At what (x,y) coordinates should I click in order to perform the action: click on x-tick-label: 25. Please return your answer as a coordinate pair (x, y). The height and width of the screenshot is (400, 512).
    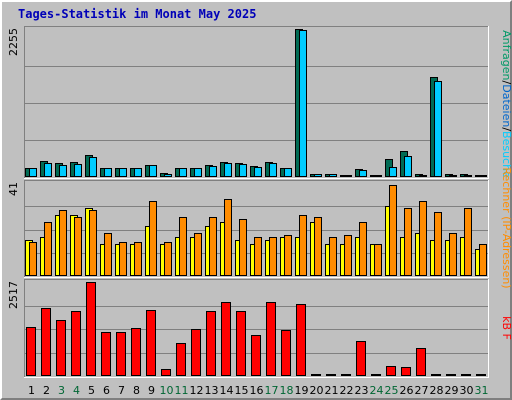
    Looking at the image, I should click on (392, 390).